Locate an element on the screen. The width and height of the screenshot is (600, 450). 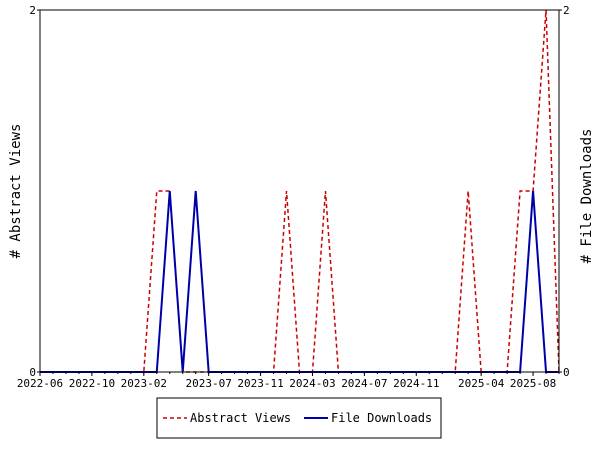
x-tick-label: 2023-11 is located at coordinates (260, 383).